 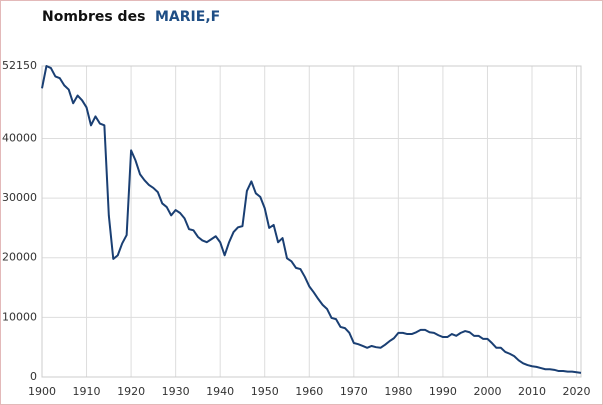 What do you see at coordinates (87, 391) in the screenshot?
I see `x-tick-label: 1910` at bounding box center [87, 391].